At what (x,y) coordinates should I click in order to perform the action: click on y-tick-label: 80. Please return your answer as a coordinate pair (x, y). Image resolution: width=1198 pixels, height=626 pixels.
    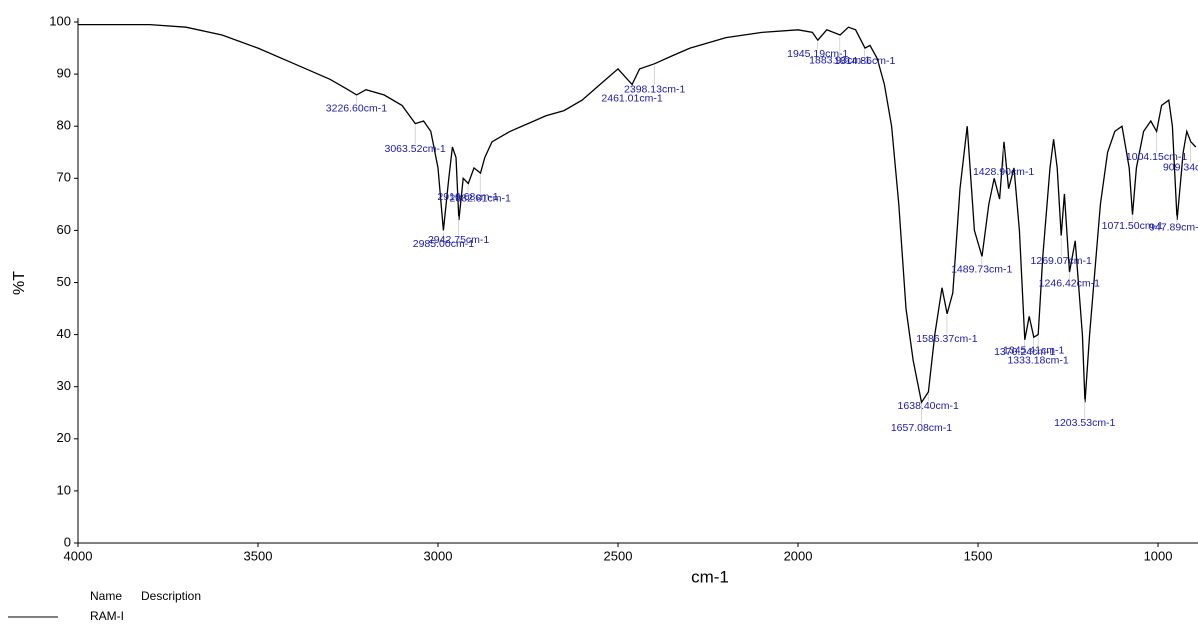
    Looking at the image, I should click on (64, 125).